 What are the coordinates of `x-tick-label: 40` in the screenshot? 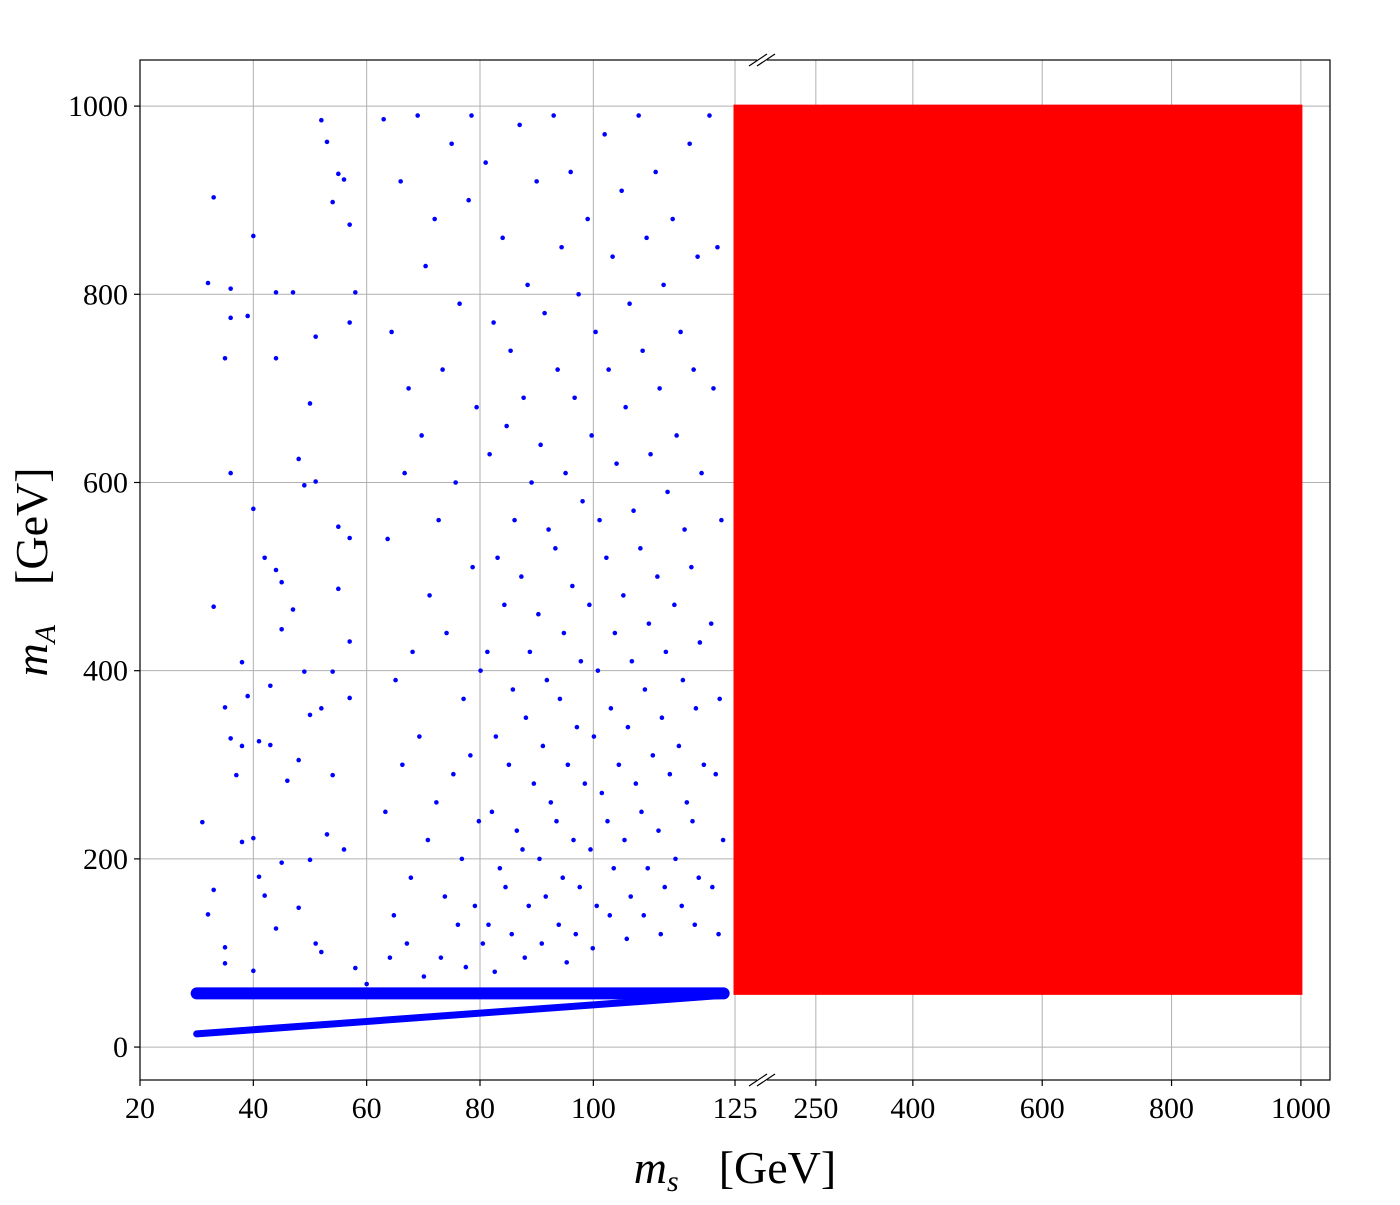 It's located at (253, 1108).